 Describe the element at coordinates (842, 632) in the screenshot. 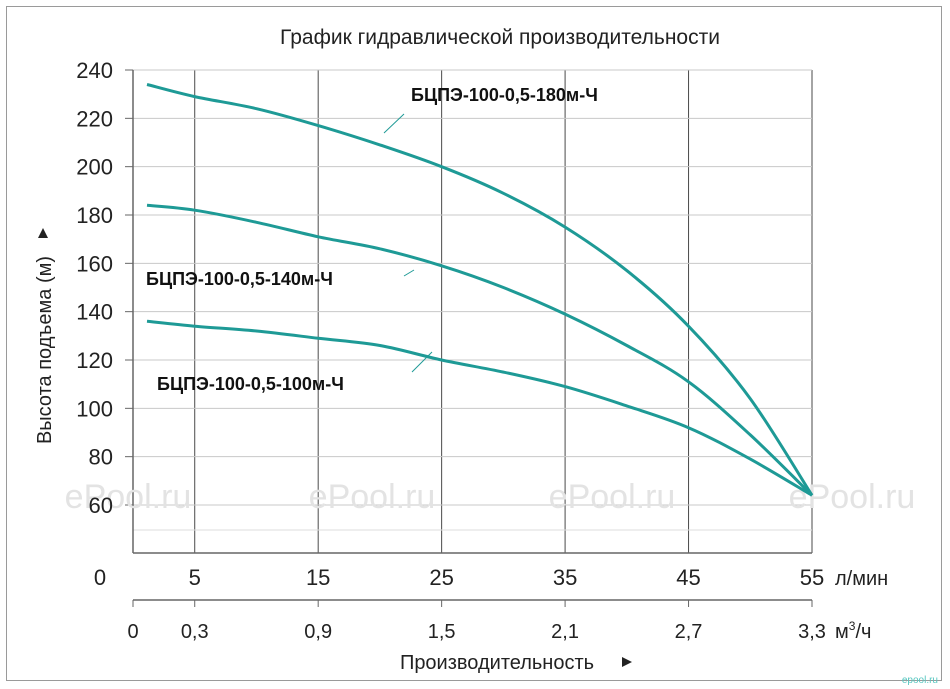

I see `x-unit-m3h-base: м` at that location.